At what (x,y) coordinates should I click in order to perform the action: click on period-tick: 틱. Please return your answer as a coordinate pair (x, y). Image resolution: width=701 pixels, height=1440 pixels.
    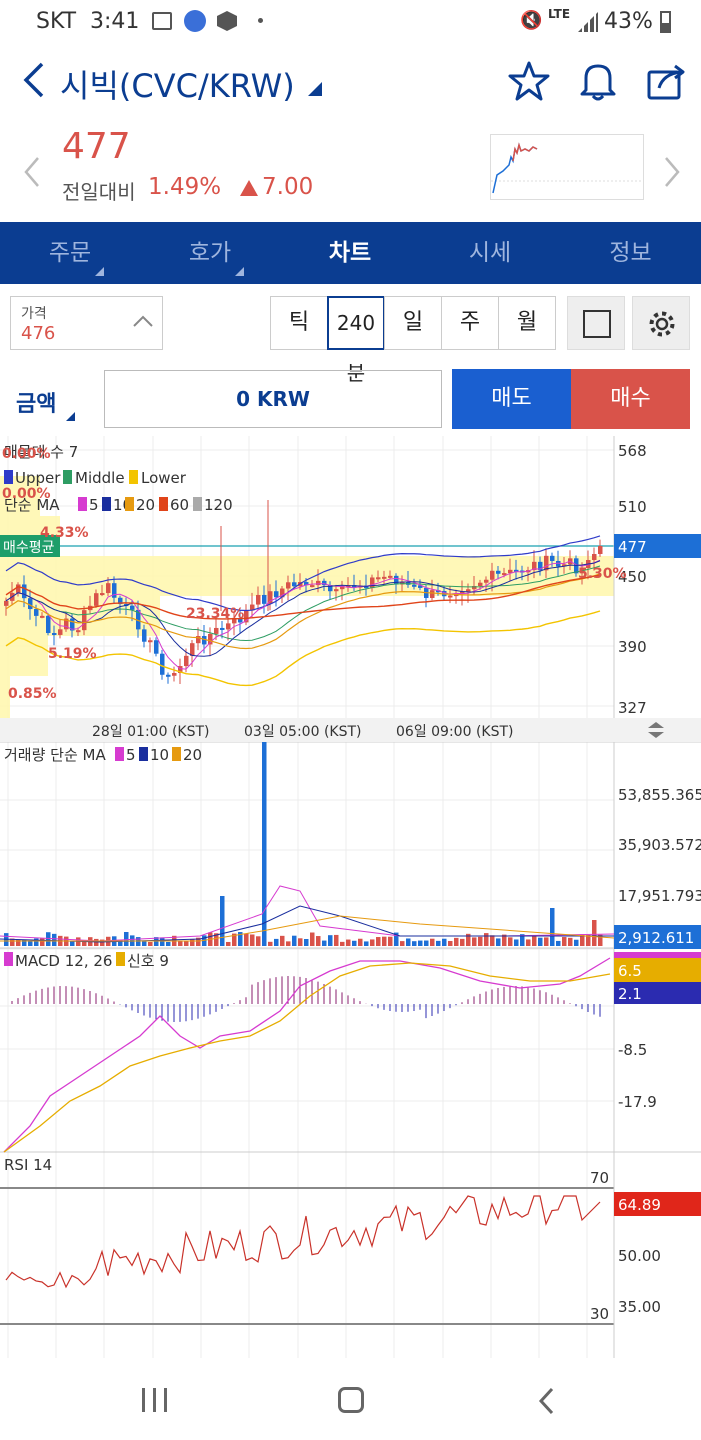
    Looking at the image, I should click on (299, 323).